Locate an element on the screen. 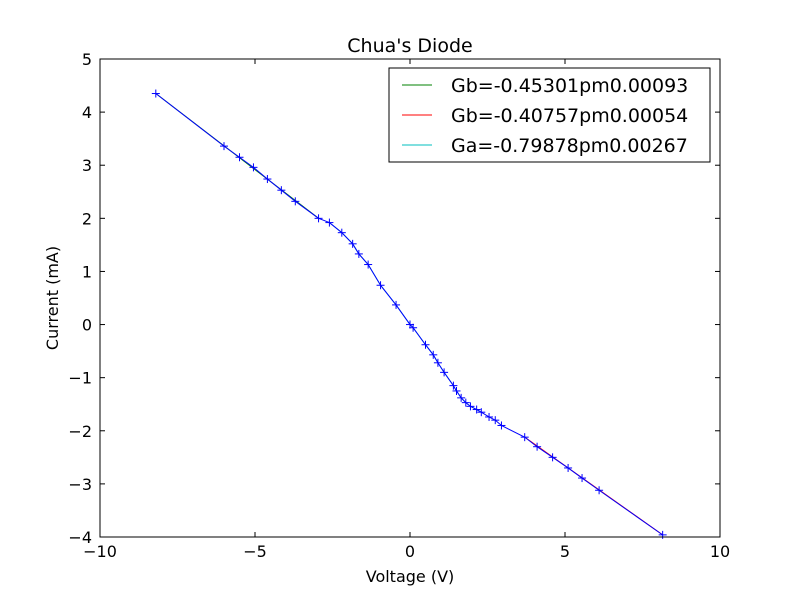 This screenshot has height=597, width=800. legend-box is located at coordinates (549, 115).